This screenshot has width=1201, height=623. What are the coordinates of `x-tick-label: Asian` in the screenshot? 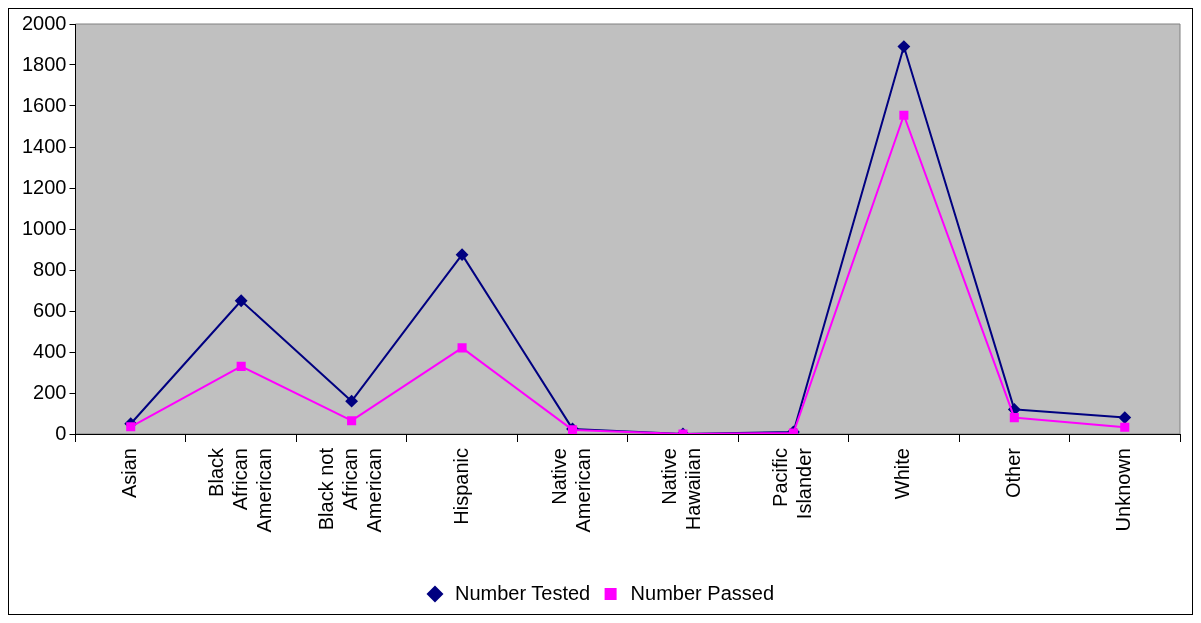 It's located at (129, 473).